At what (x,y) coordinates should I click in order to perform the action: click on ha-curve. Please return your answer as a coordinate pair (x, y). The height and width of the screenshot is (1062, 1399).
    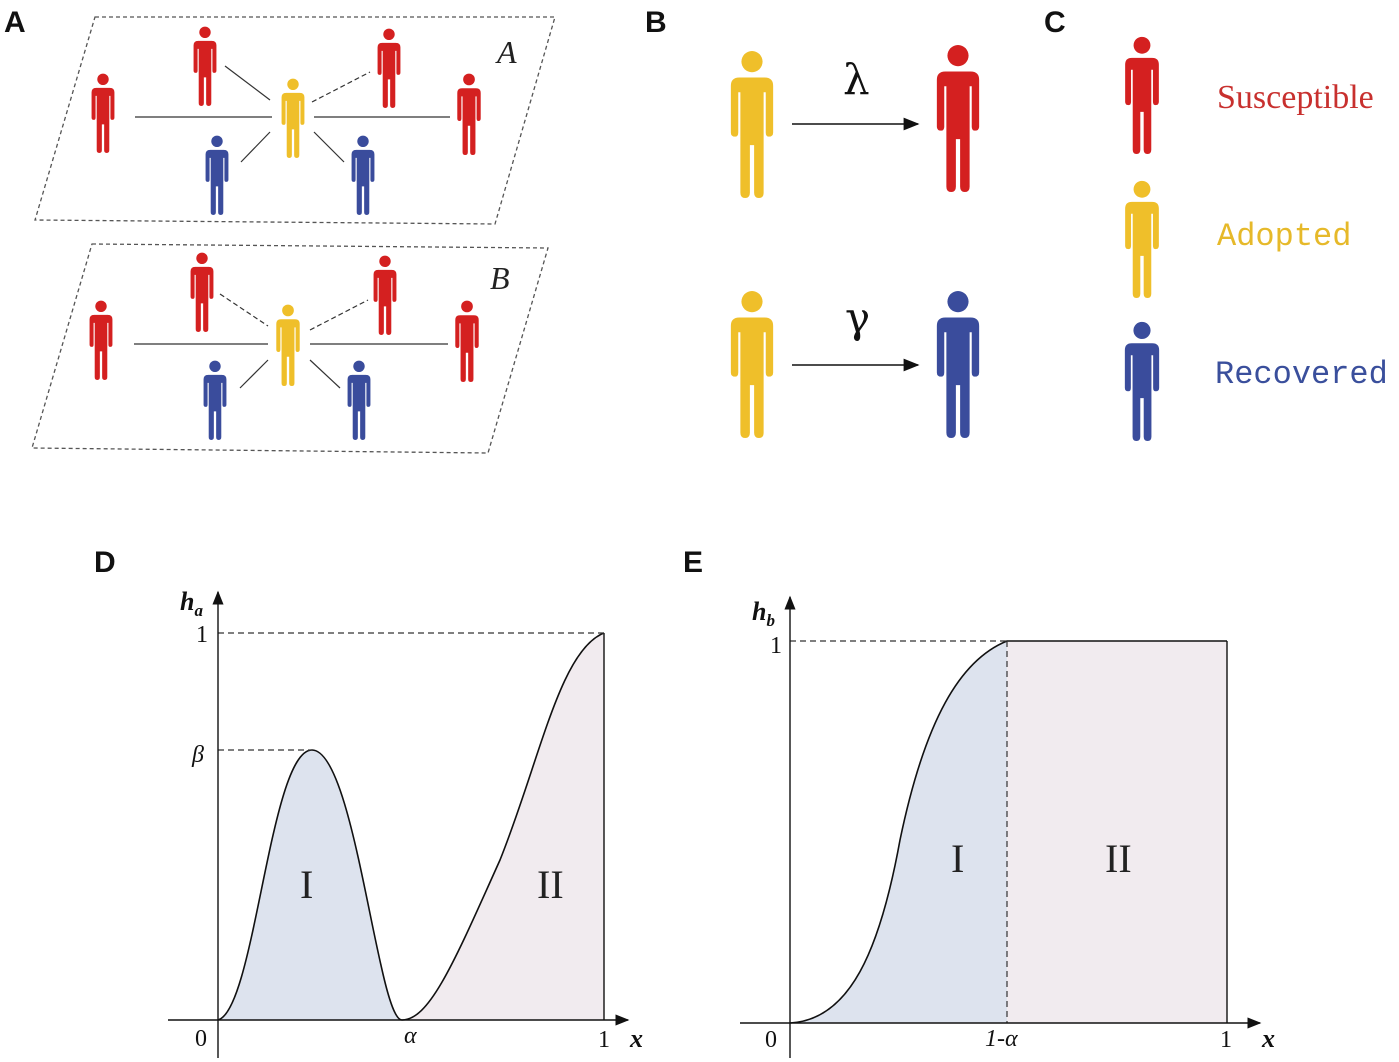
    Looking at the image, I should click on (411, 826).